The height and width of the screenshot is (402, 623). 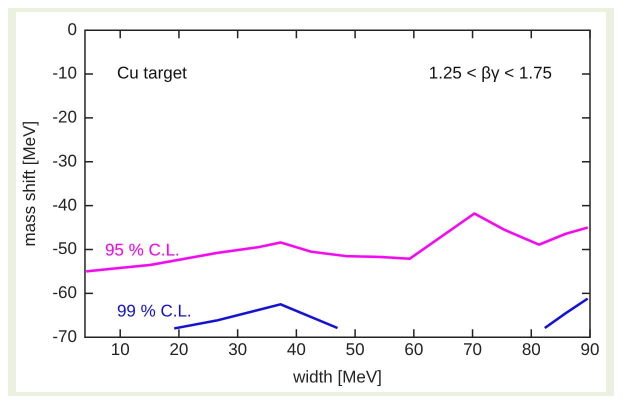 I want to click on x-tick-label: 50, so click(x=355, y=350).